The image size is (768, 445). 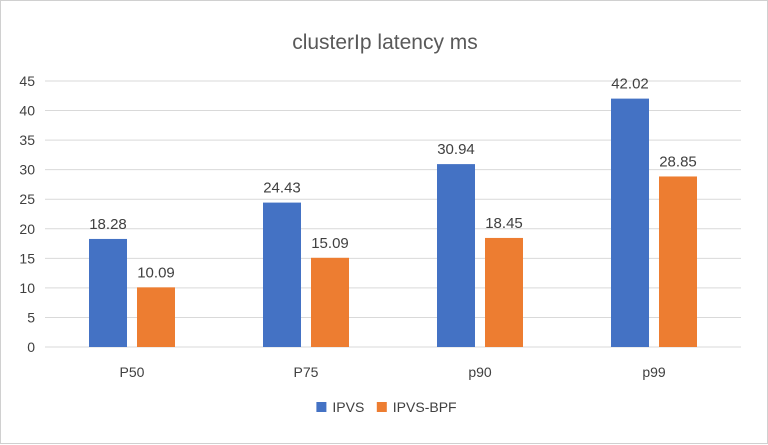 I want to click on y-tick-label: 15, so click(x=27, y=258).